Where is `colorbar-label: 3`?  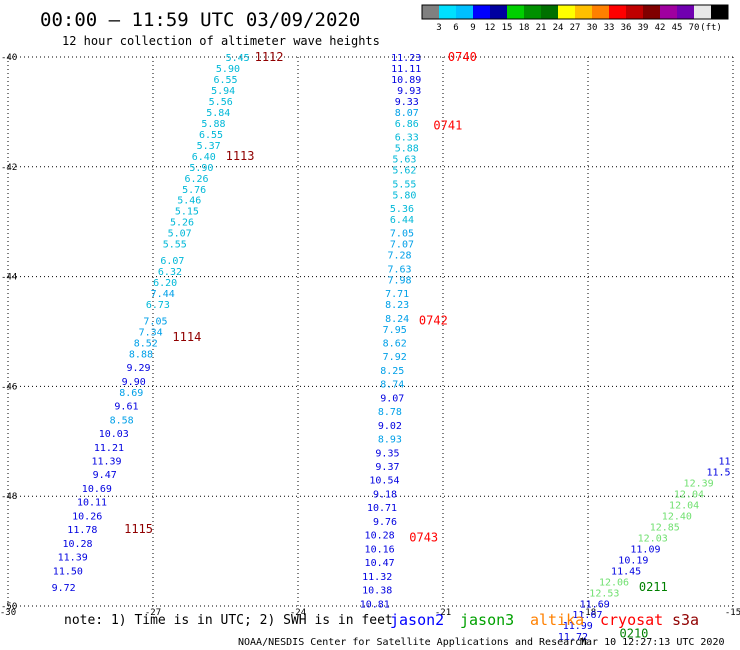 colorbar-label: 3 is located at coordinates (438, 28).